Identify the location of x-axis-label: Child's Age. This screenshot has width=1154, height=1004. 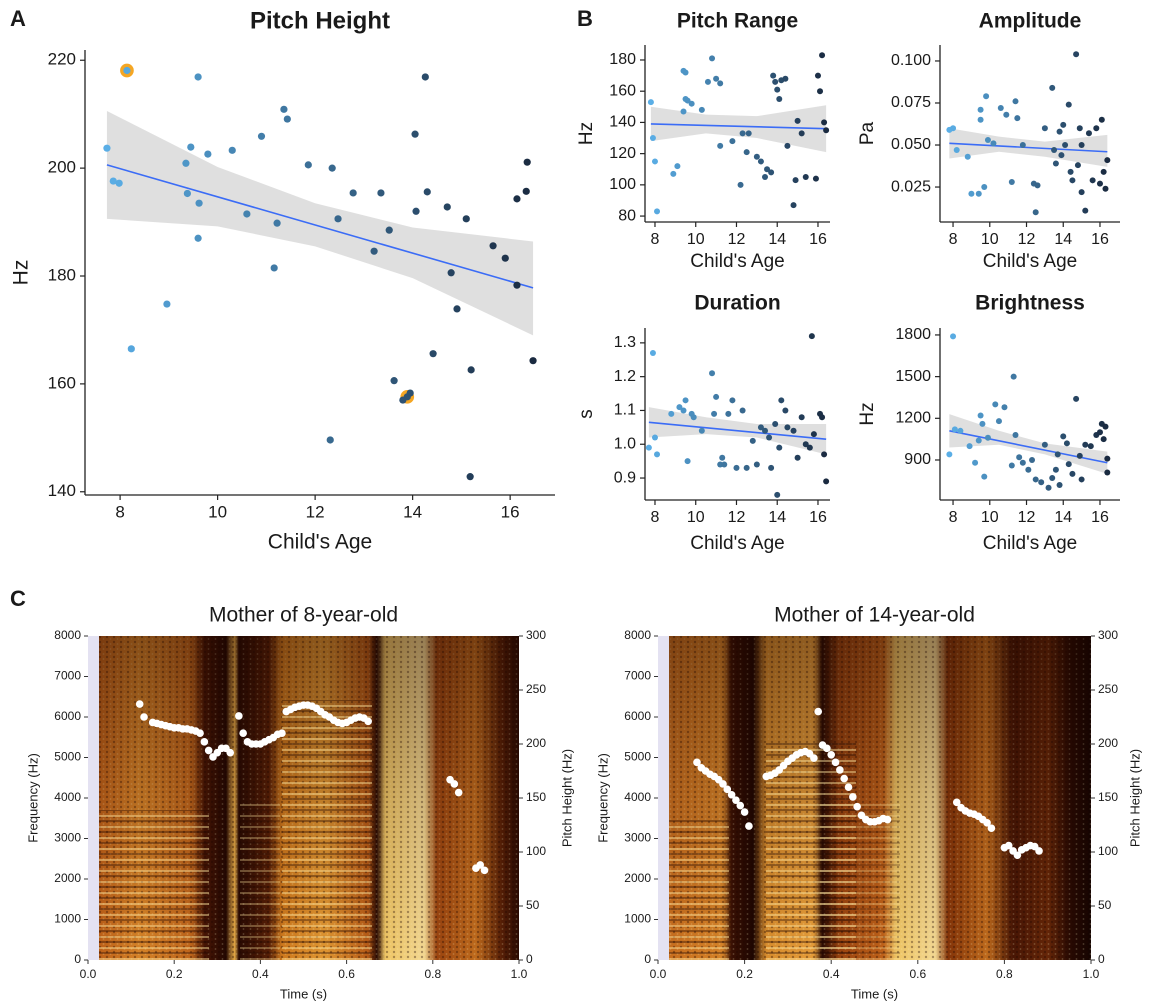
(1030, 543).